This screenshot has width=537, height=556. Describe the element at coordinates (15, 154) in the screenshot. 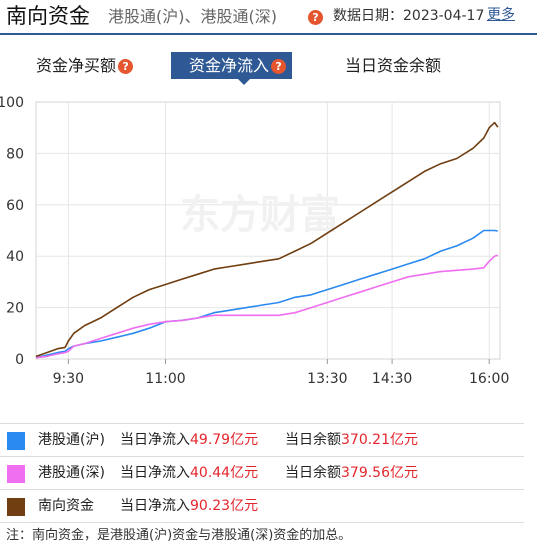

I see `y-tick-label: 80` at that location.